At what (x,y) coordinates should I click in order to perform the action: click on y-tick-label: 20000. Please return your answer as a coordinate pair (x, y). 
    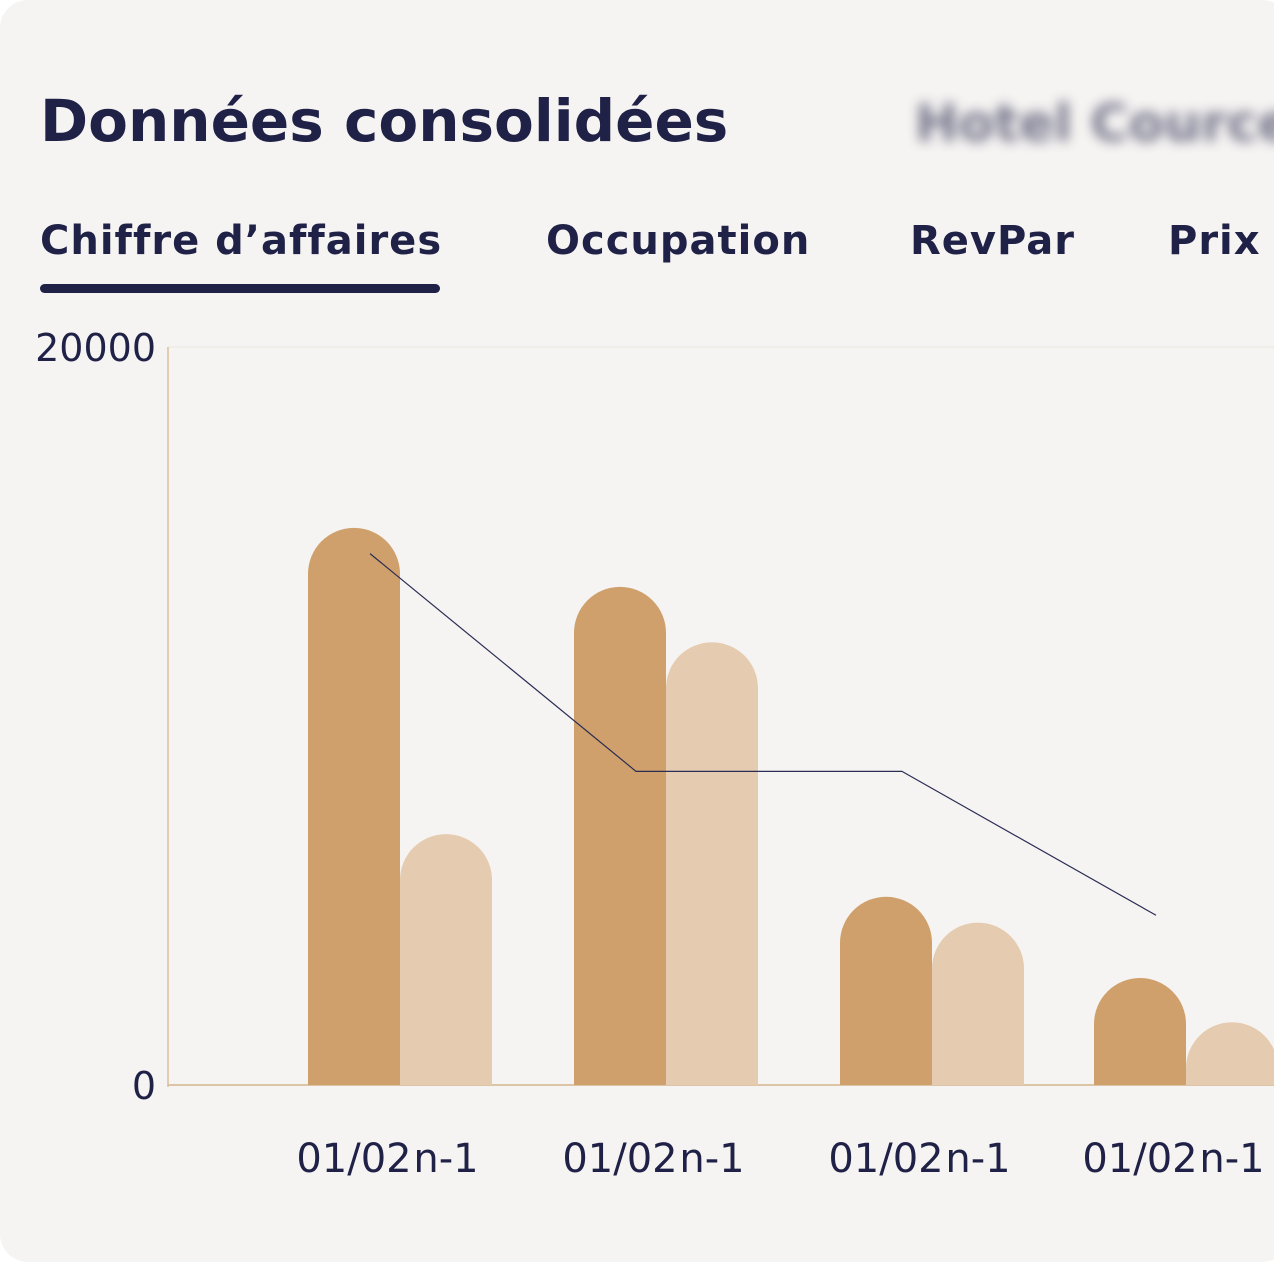
    Looking at the image, I should click on (95, 348).